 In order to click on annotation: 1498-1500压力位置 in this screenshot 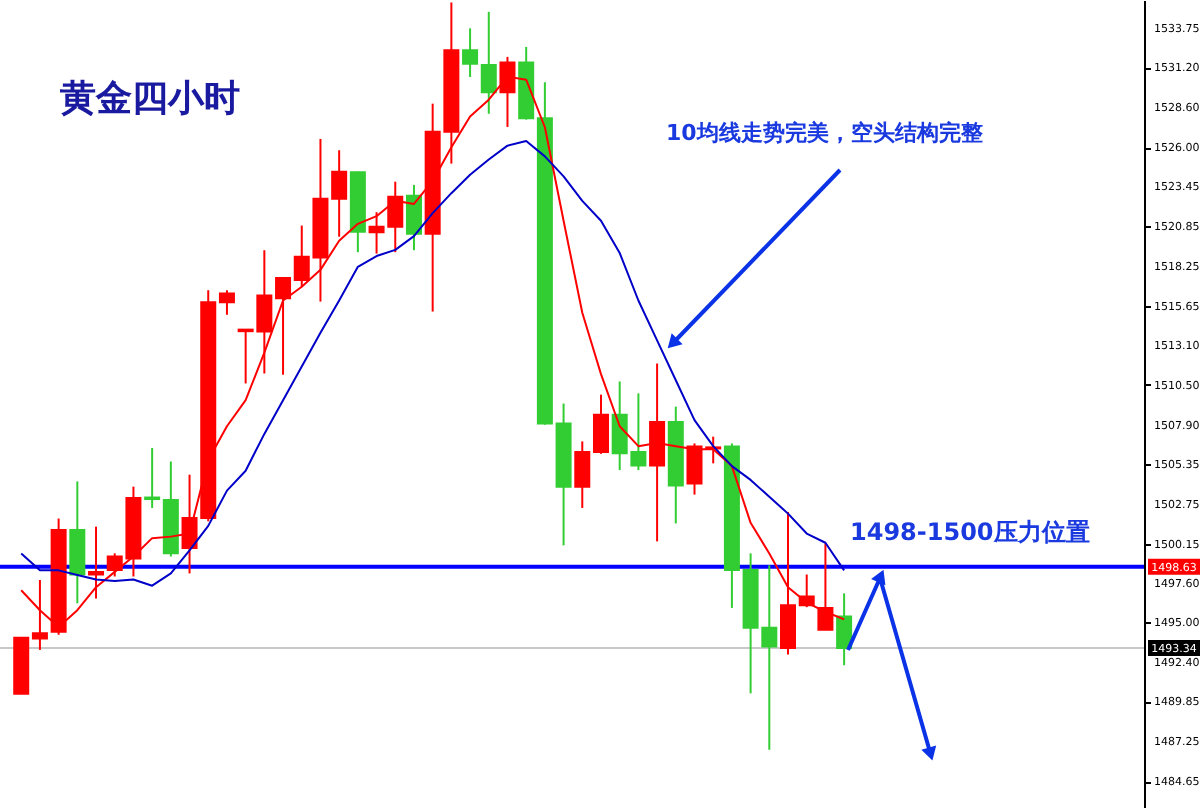, I will do `click(970, 532)`.